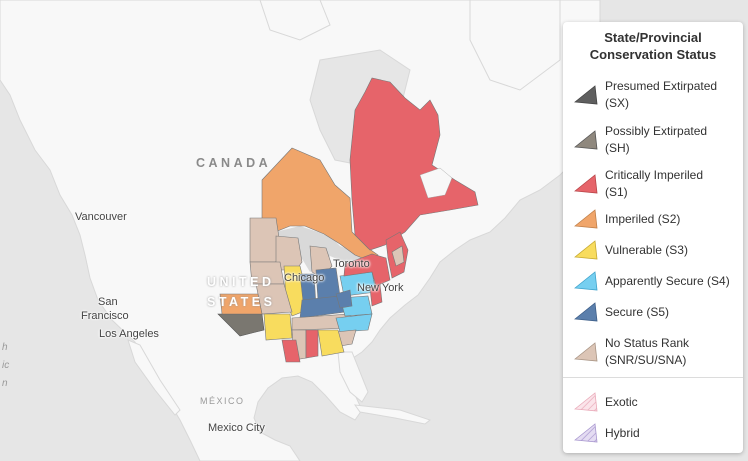 The image size is (748, 461). Describe the element at coordinates (354, 323) in the screenshot. I see `region-north-carolina` at that location.